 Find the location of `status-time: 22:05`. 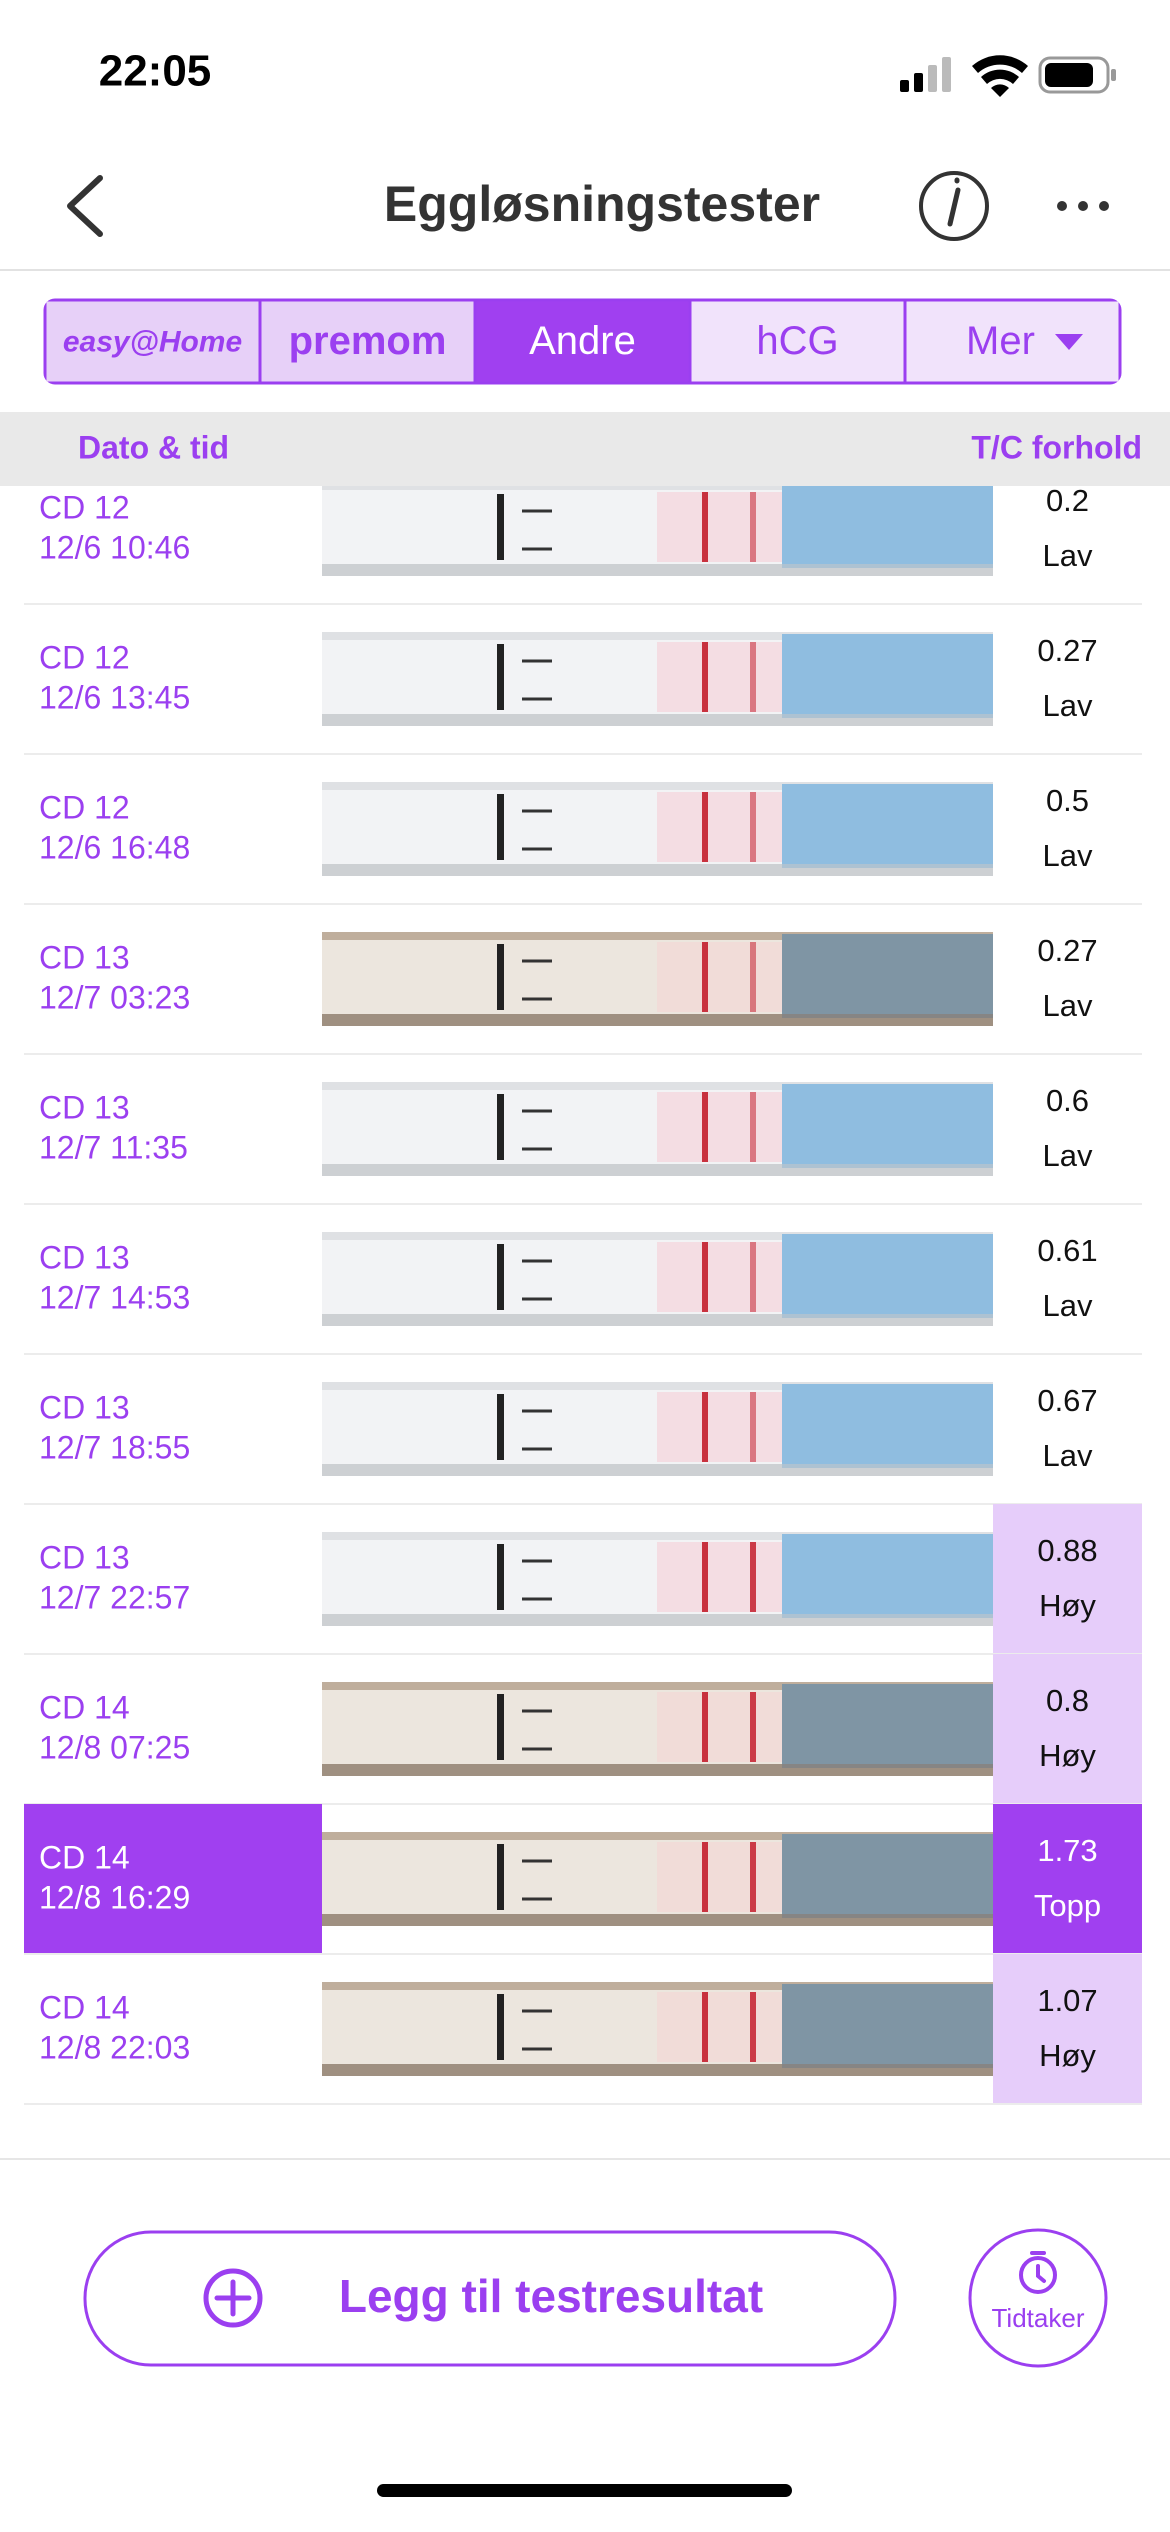

status-time: 22:05 is located at coordinates (155, 71).